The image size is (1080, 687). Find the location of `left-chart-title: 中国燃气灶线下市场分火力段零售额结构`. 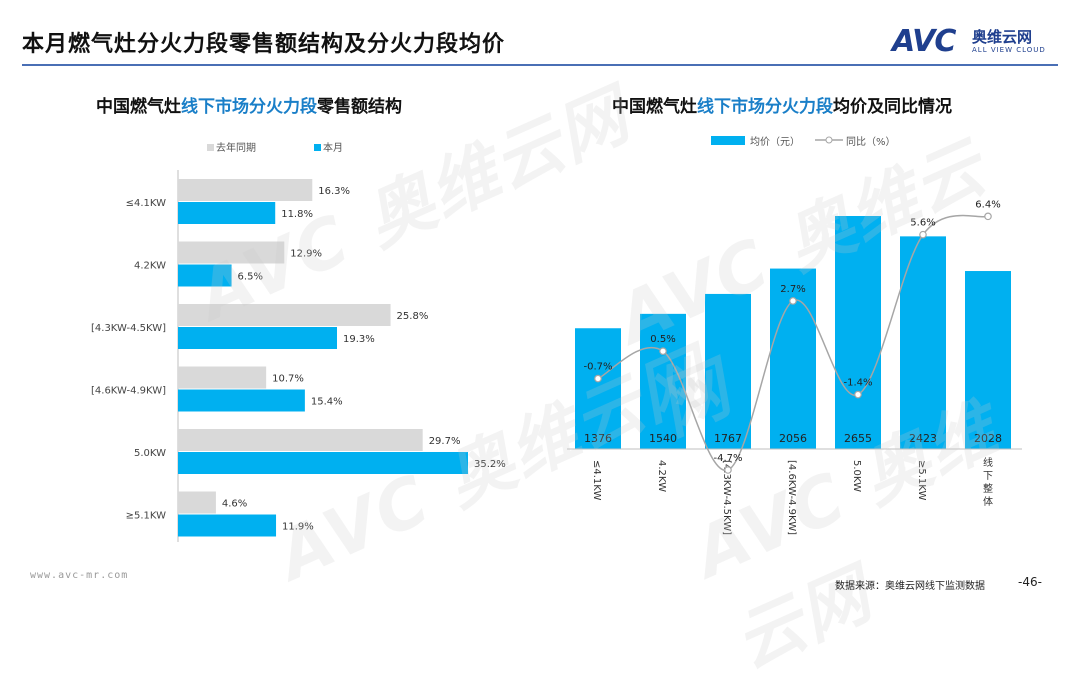

left-chart-title: 中国燃气灶线下市场分火力段零售额结构 is located at coordinates (249, 104).